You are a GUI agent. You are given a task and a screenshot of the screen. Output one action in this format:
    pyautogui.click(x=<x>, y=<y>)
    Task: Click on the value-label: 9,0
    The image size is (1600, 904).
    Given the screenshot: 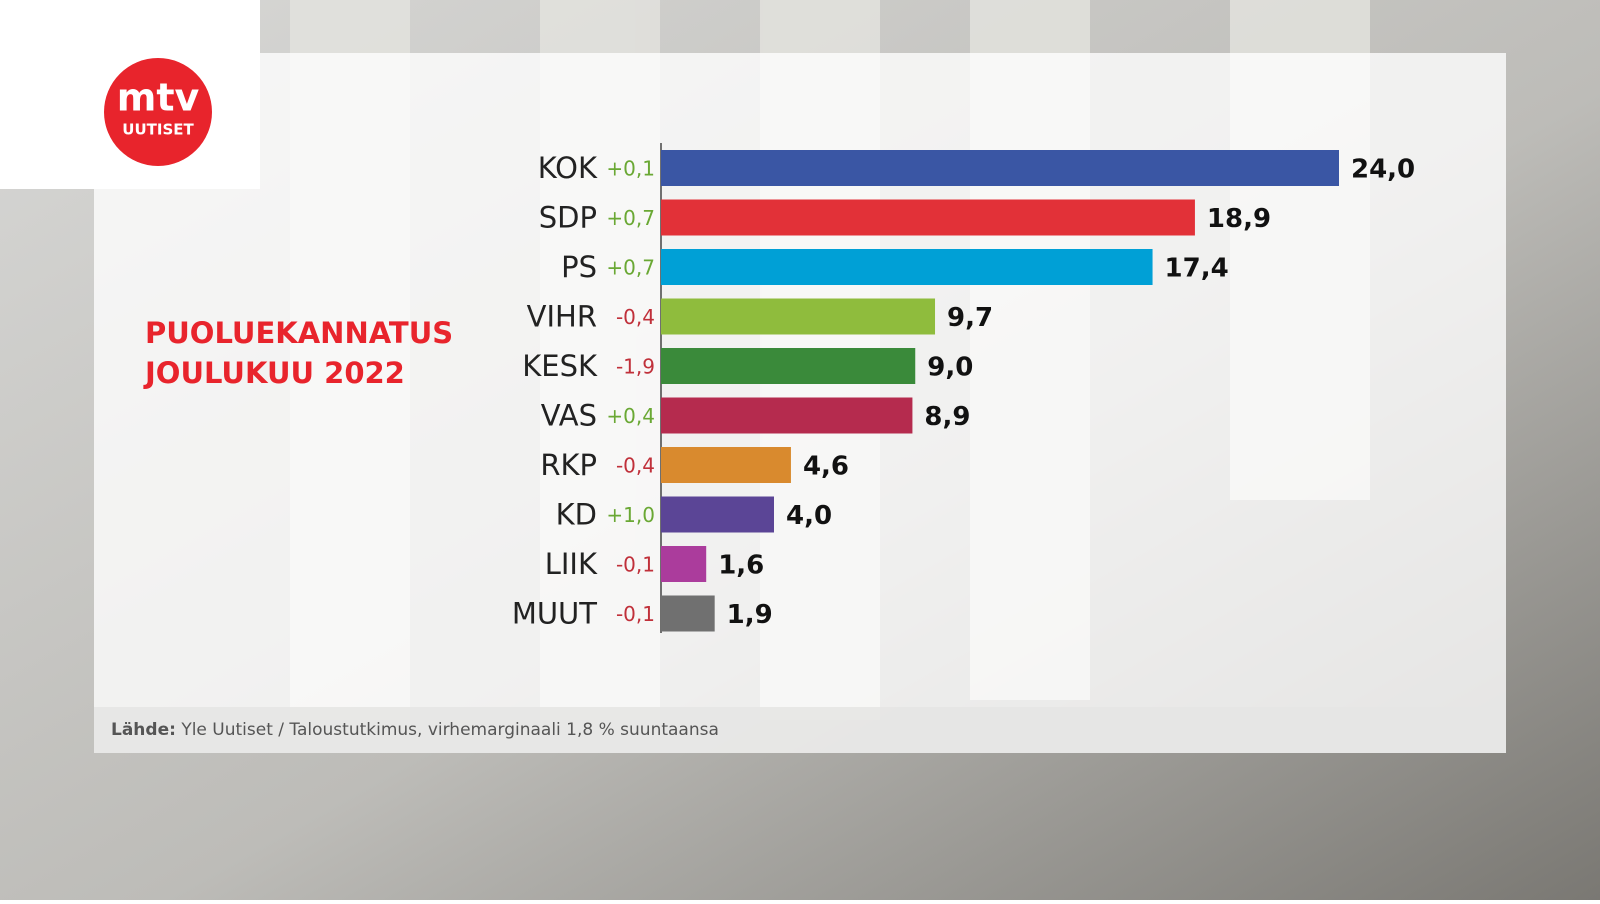 What is the action you would take?
    pyautogui.click(x=950, y=368)
    